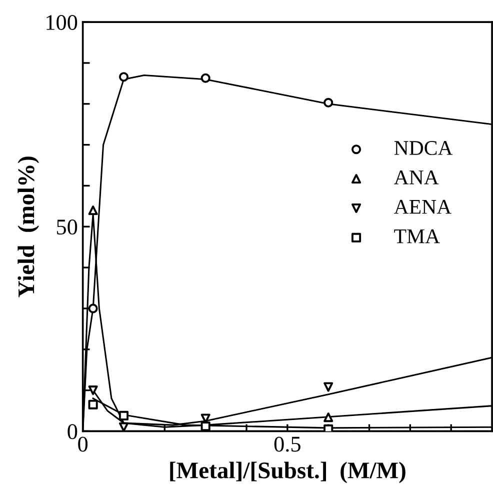 Image resolution: width=493 pixels, height=490 pixels. What do you see at coordinates (423, 207) in the screenshot?
I see `legend-label: AENA` at bounding box center [423, 207].